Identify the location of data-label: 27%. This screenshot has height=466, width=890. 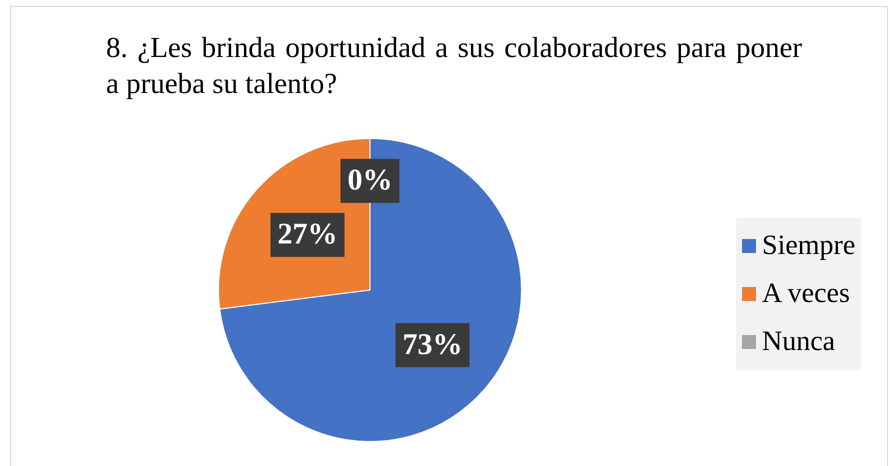
(307, 234).